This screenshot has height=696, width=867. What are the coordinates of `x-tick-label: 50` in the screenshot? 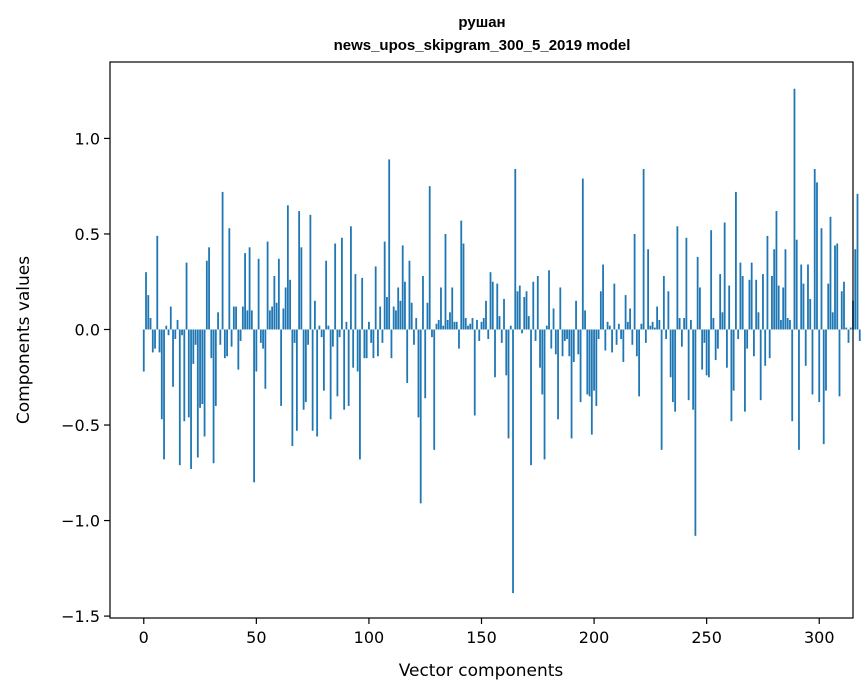 It's located at (256, 637).